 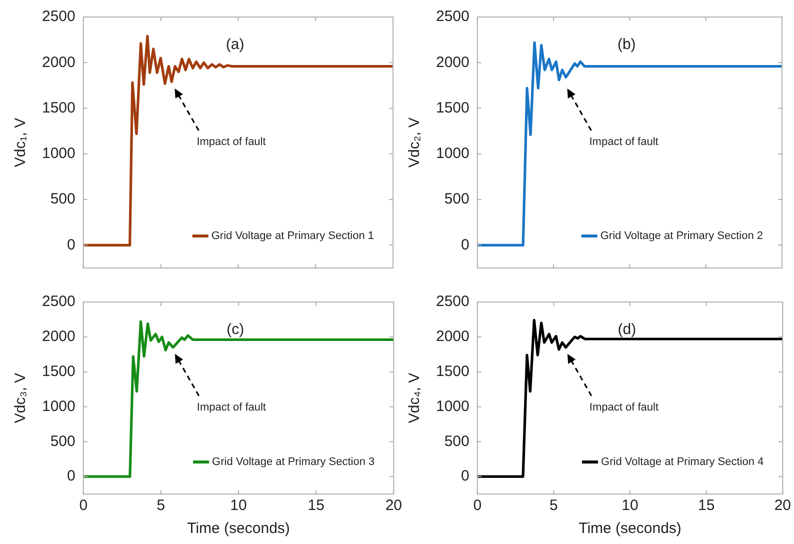 I want to click on annotation: (d), so click(x=627, y=329).